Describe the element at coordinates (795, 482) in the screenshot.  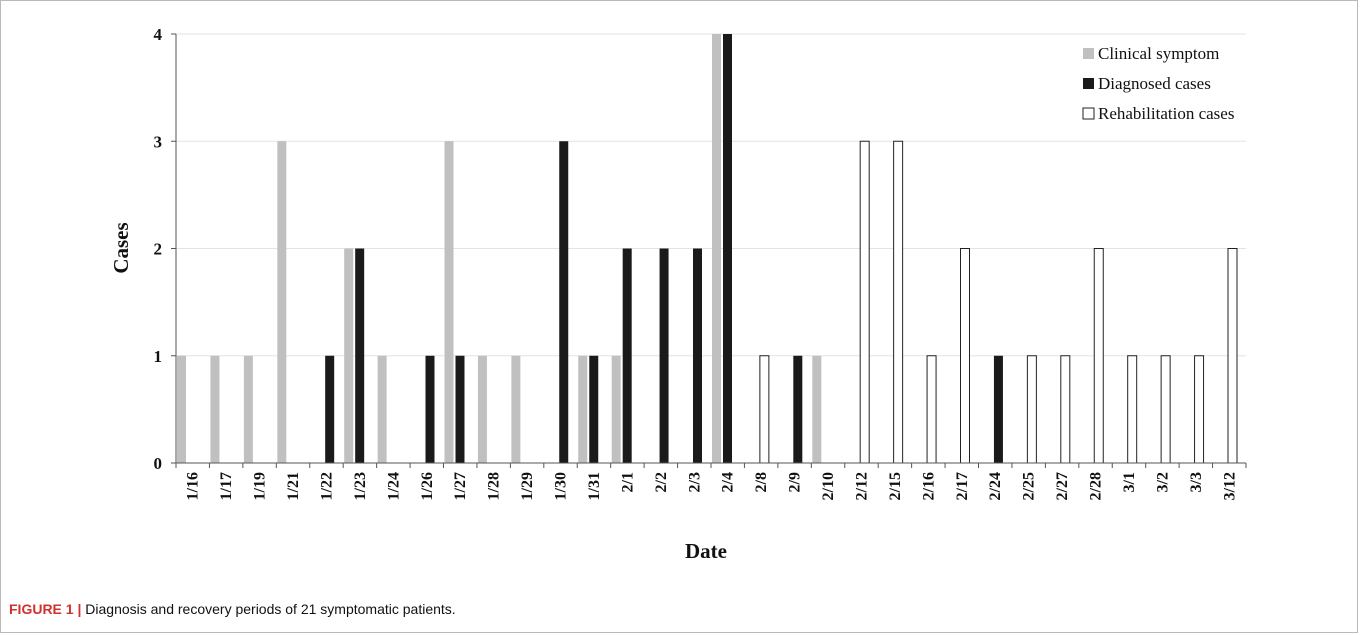
I see `x-tick-label: 2/9` at that location.